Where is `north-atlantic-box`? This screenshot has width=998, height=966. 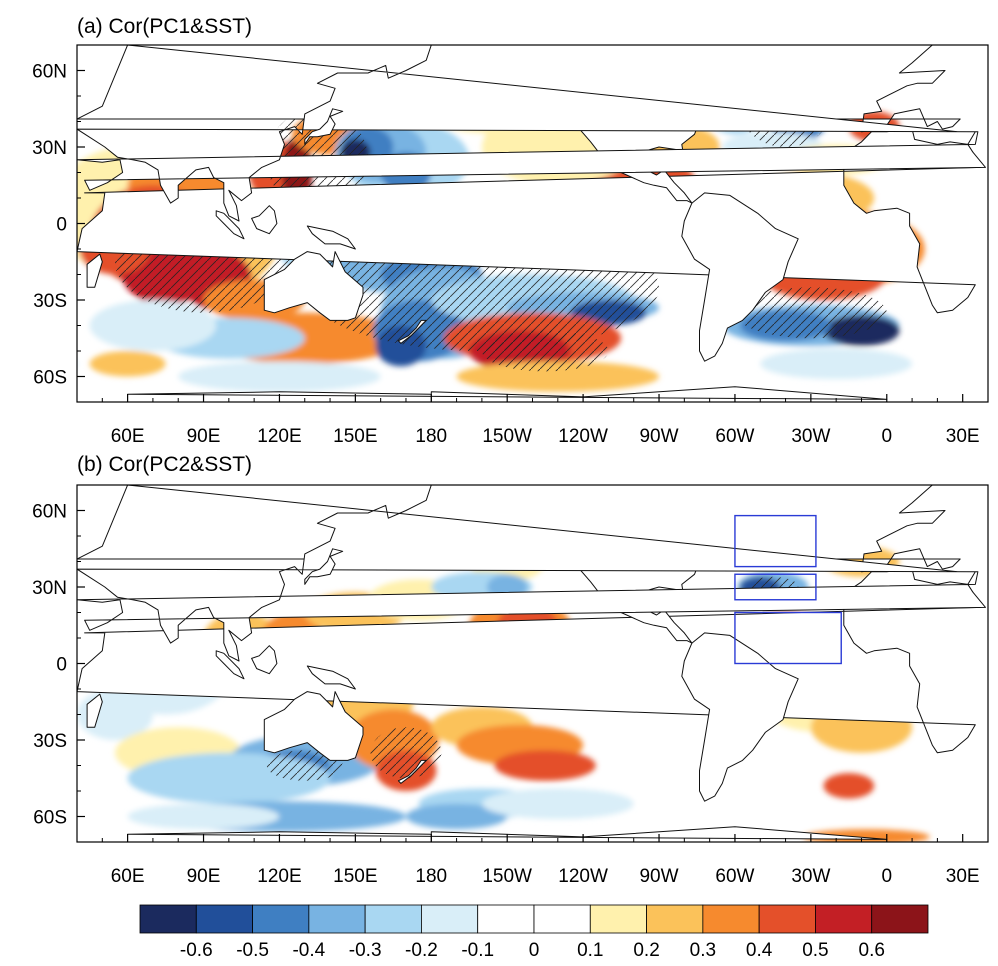
north-atlantic-box is located at coordinates (775, 541).